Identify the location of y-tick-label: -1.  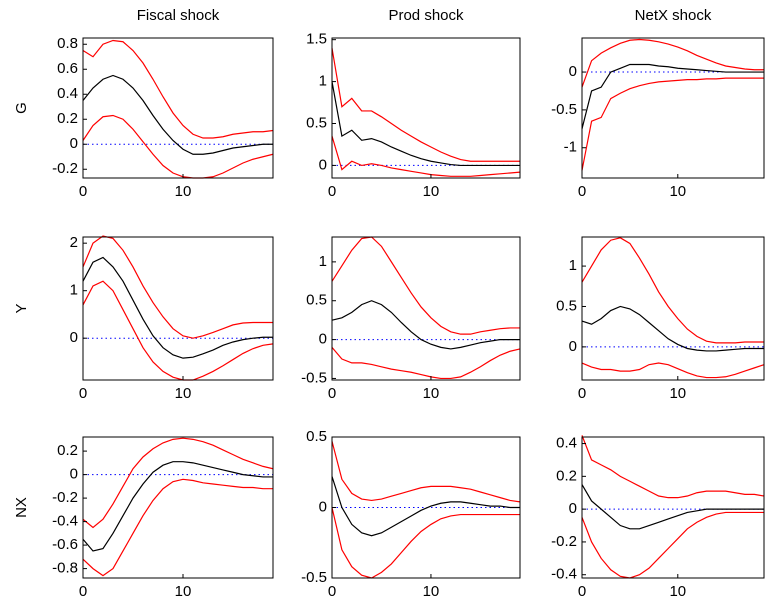
(570, 147).